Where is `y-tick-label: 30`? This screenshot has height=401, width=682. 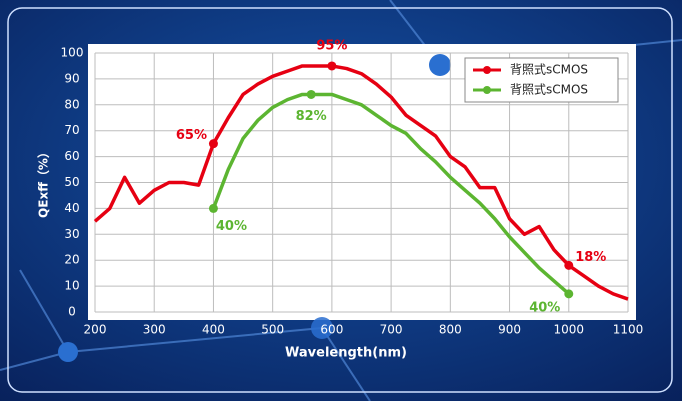 y-tick-label: 30 is located at coordinates (71, 234).